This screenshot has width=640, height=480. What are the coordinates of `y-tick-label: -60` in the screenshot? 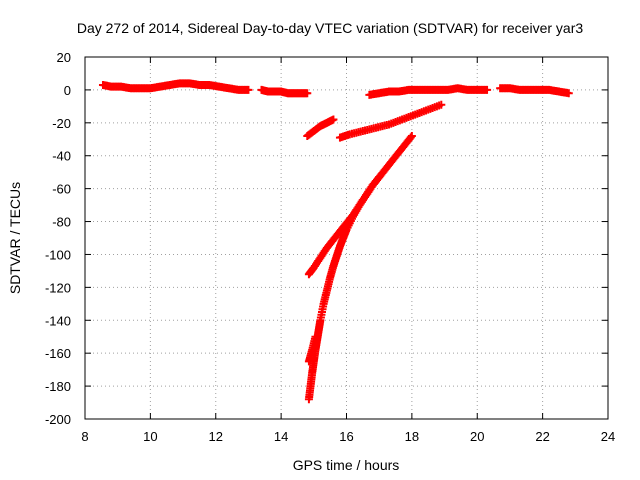 It's located at (61, 189).